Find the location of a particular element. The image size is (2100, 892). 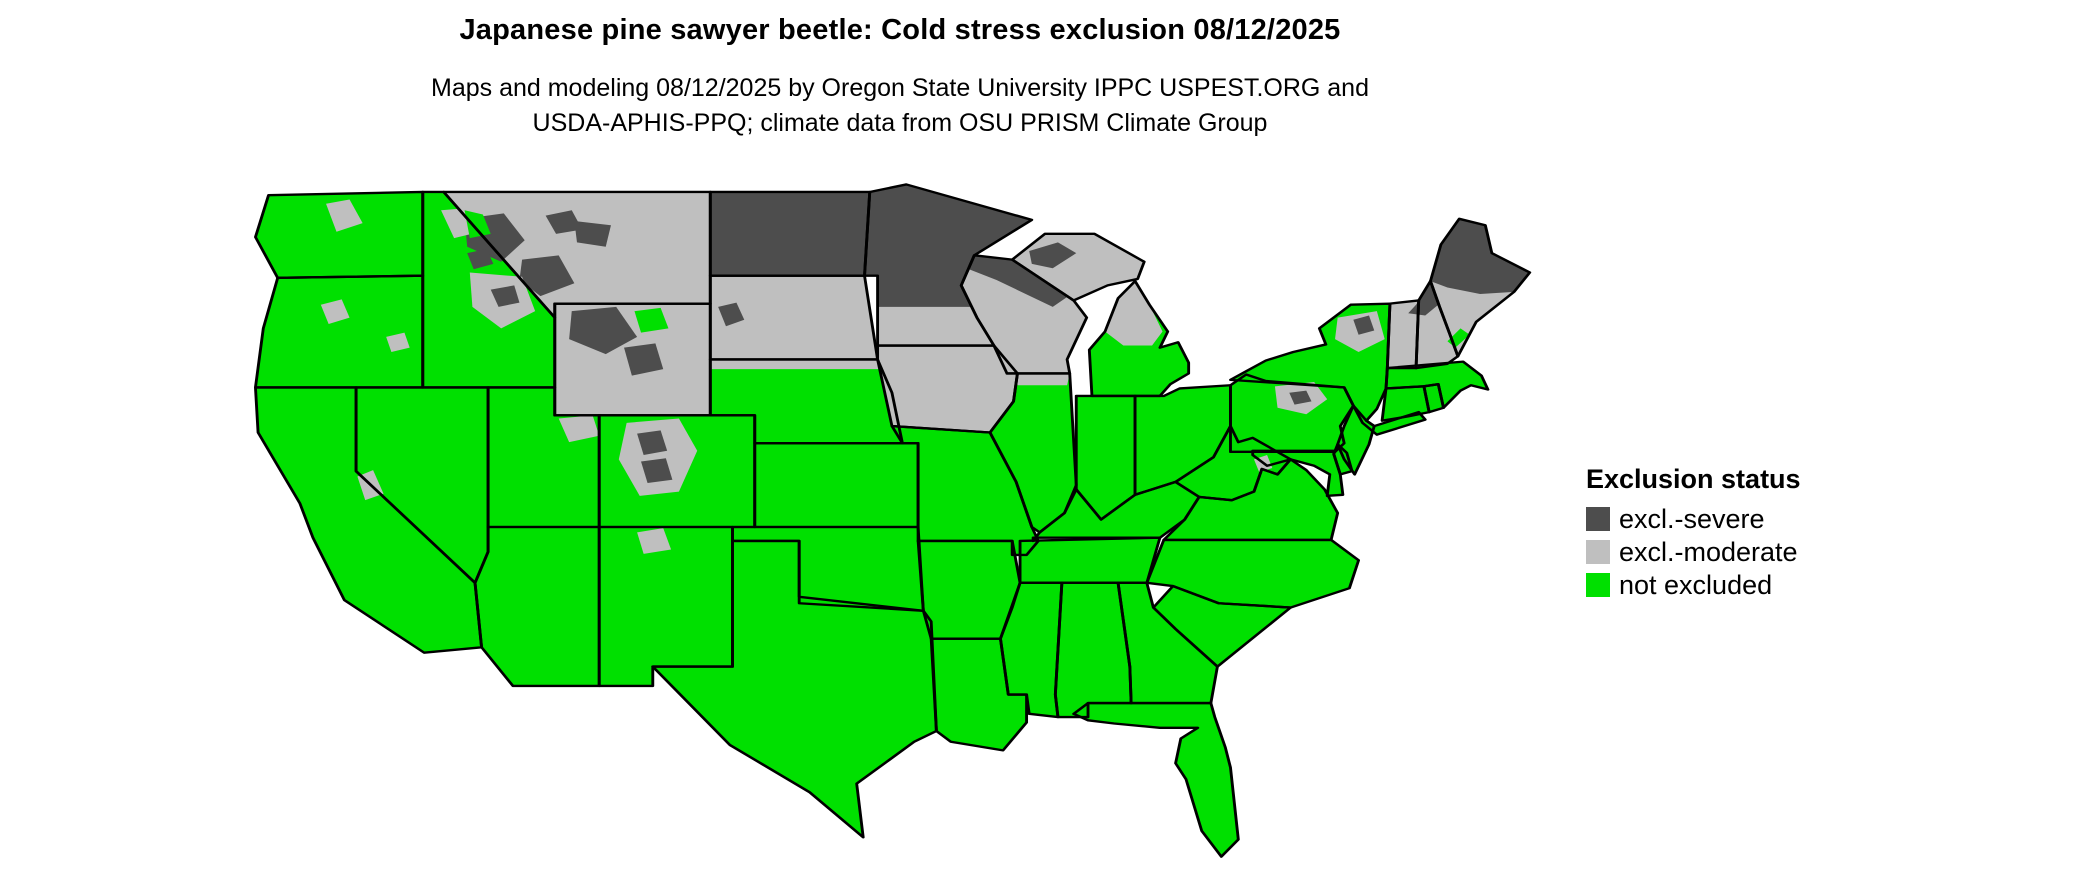

region-wisconsin is located at coordinates (1024, 314).